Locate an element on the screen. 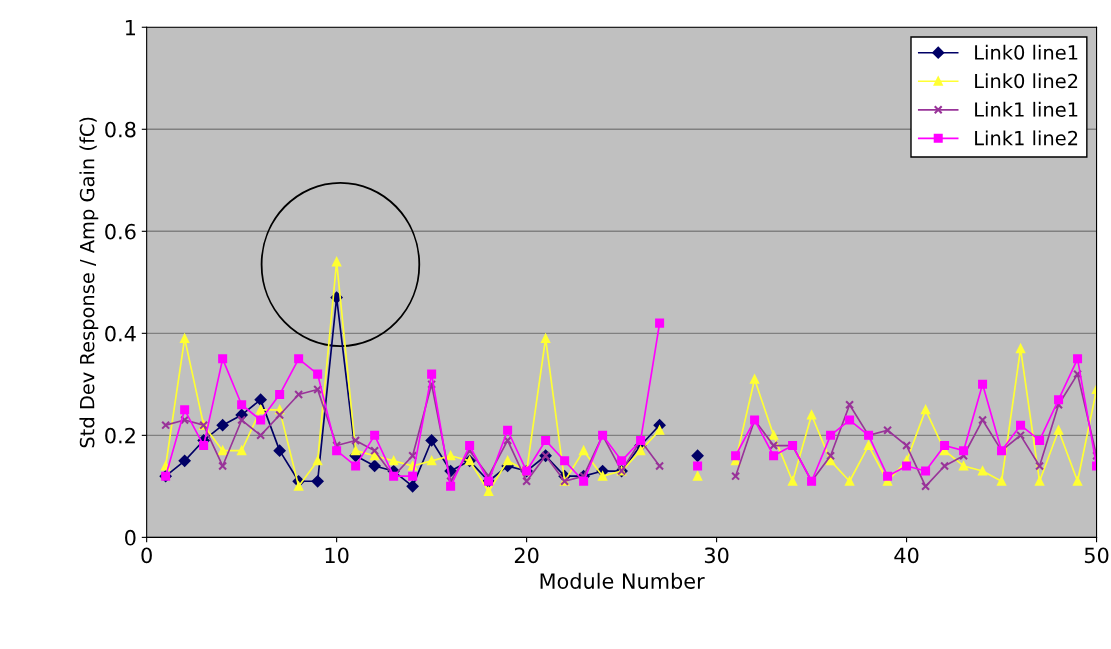 The width and height of the screenshot is (1111, 649). y-tick-label: 0.6 is located at coordinates (120, 231).